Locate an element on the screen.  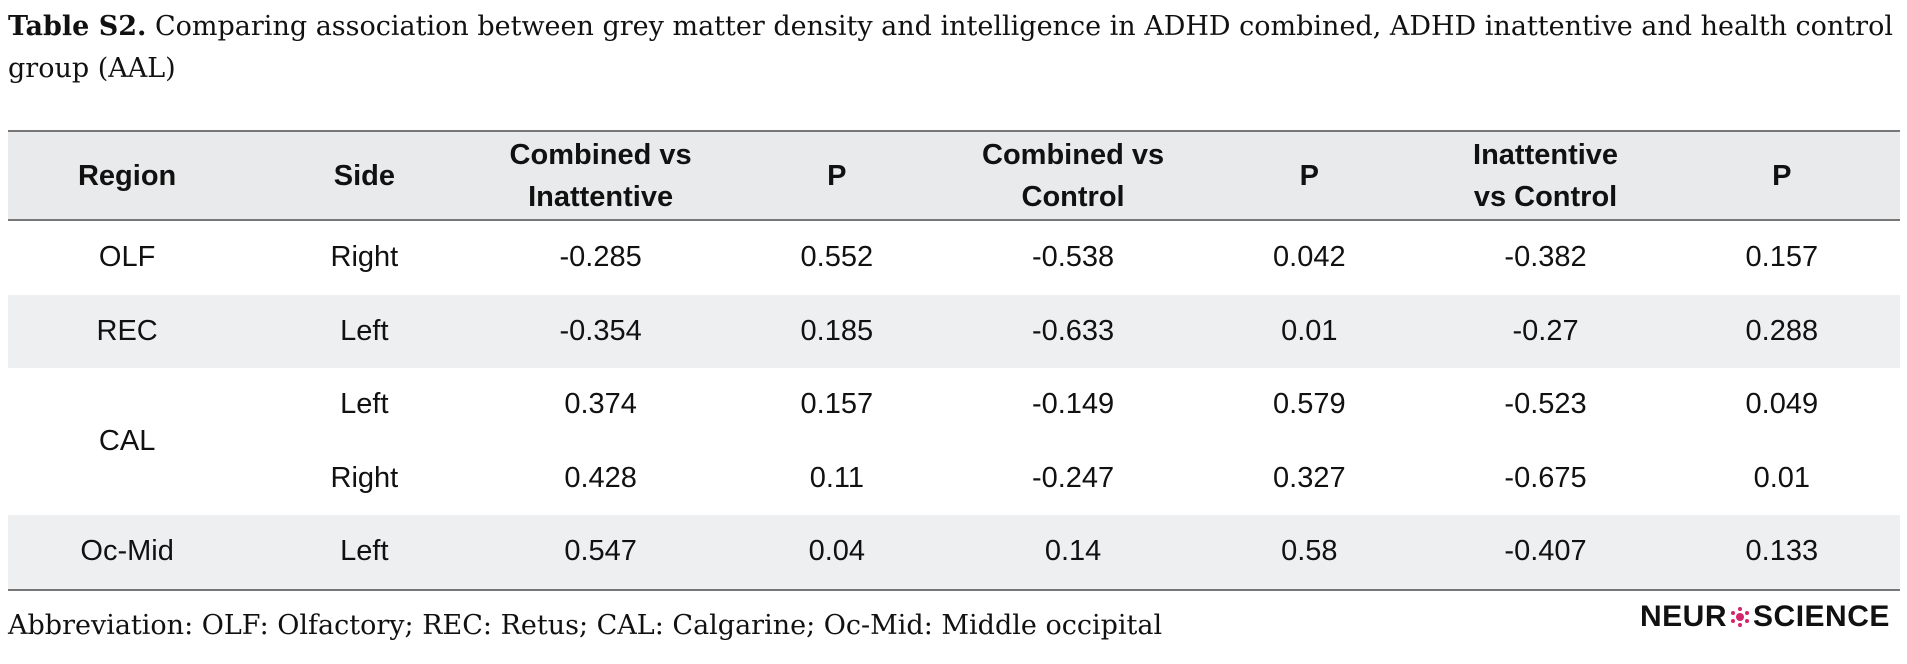
cell-p2: 0.579 is located at coordinates (1309, 404).